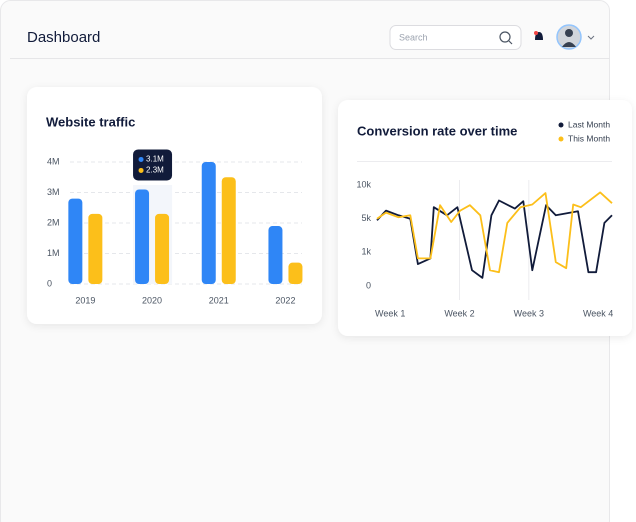 This screenshot has height=522, width=636. What do you see at coordinates (455, 37) in the screenshot?
I see `search-box` at bounding box center [455, 37].